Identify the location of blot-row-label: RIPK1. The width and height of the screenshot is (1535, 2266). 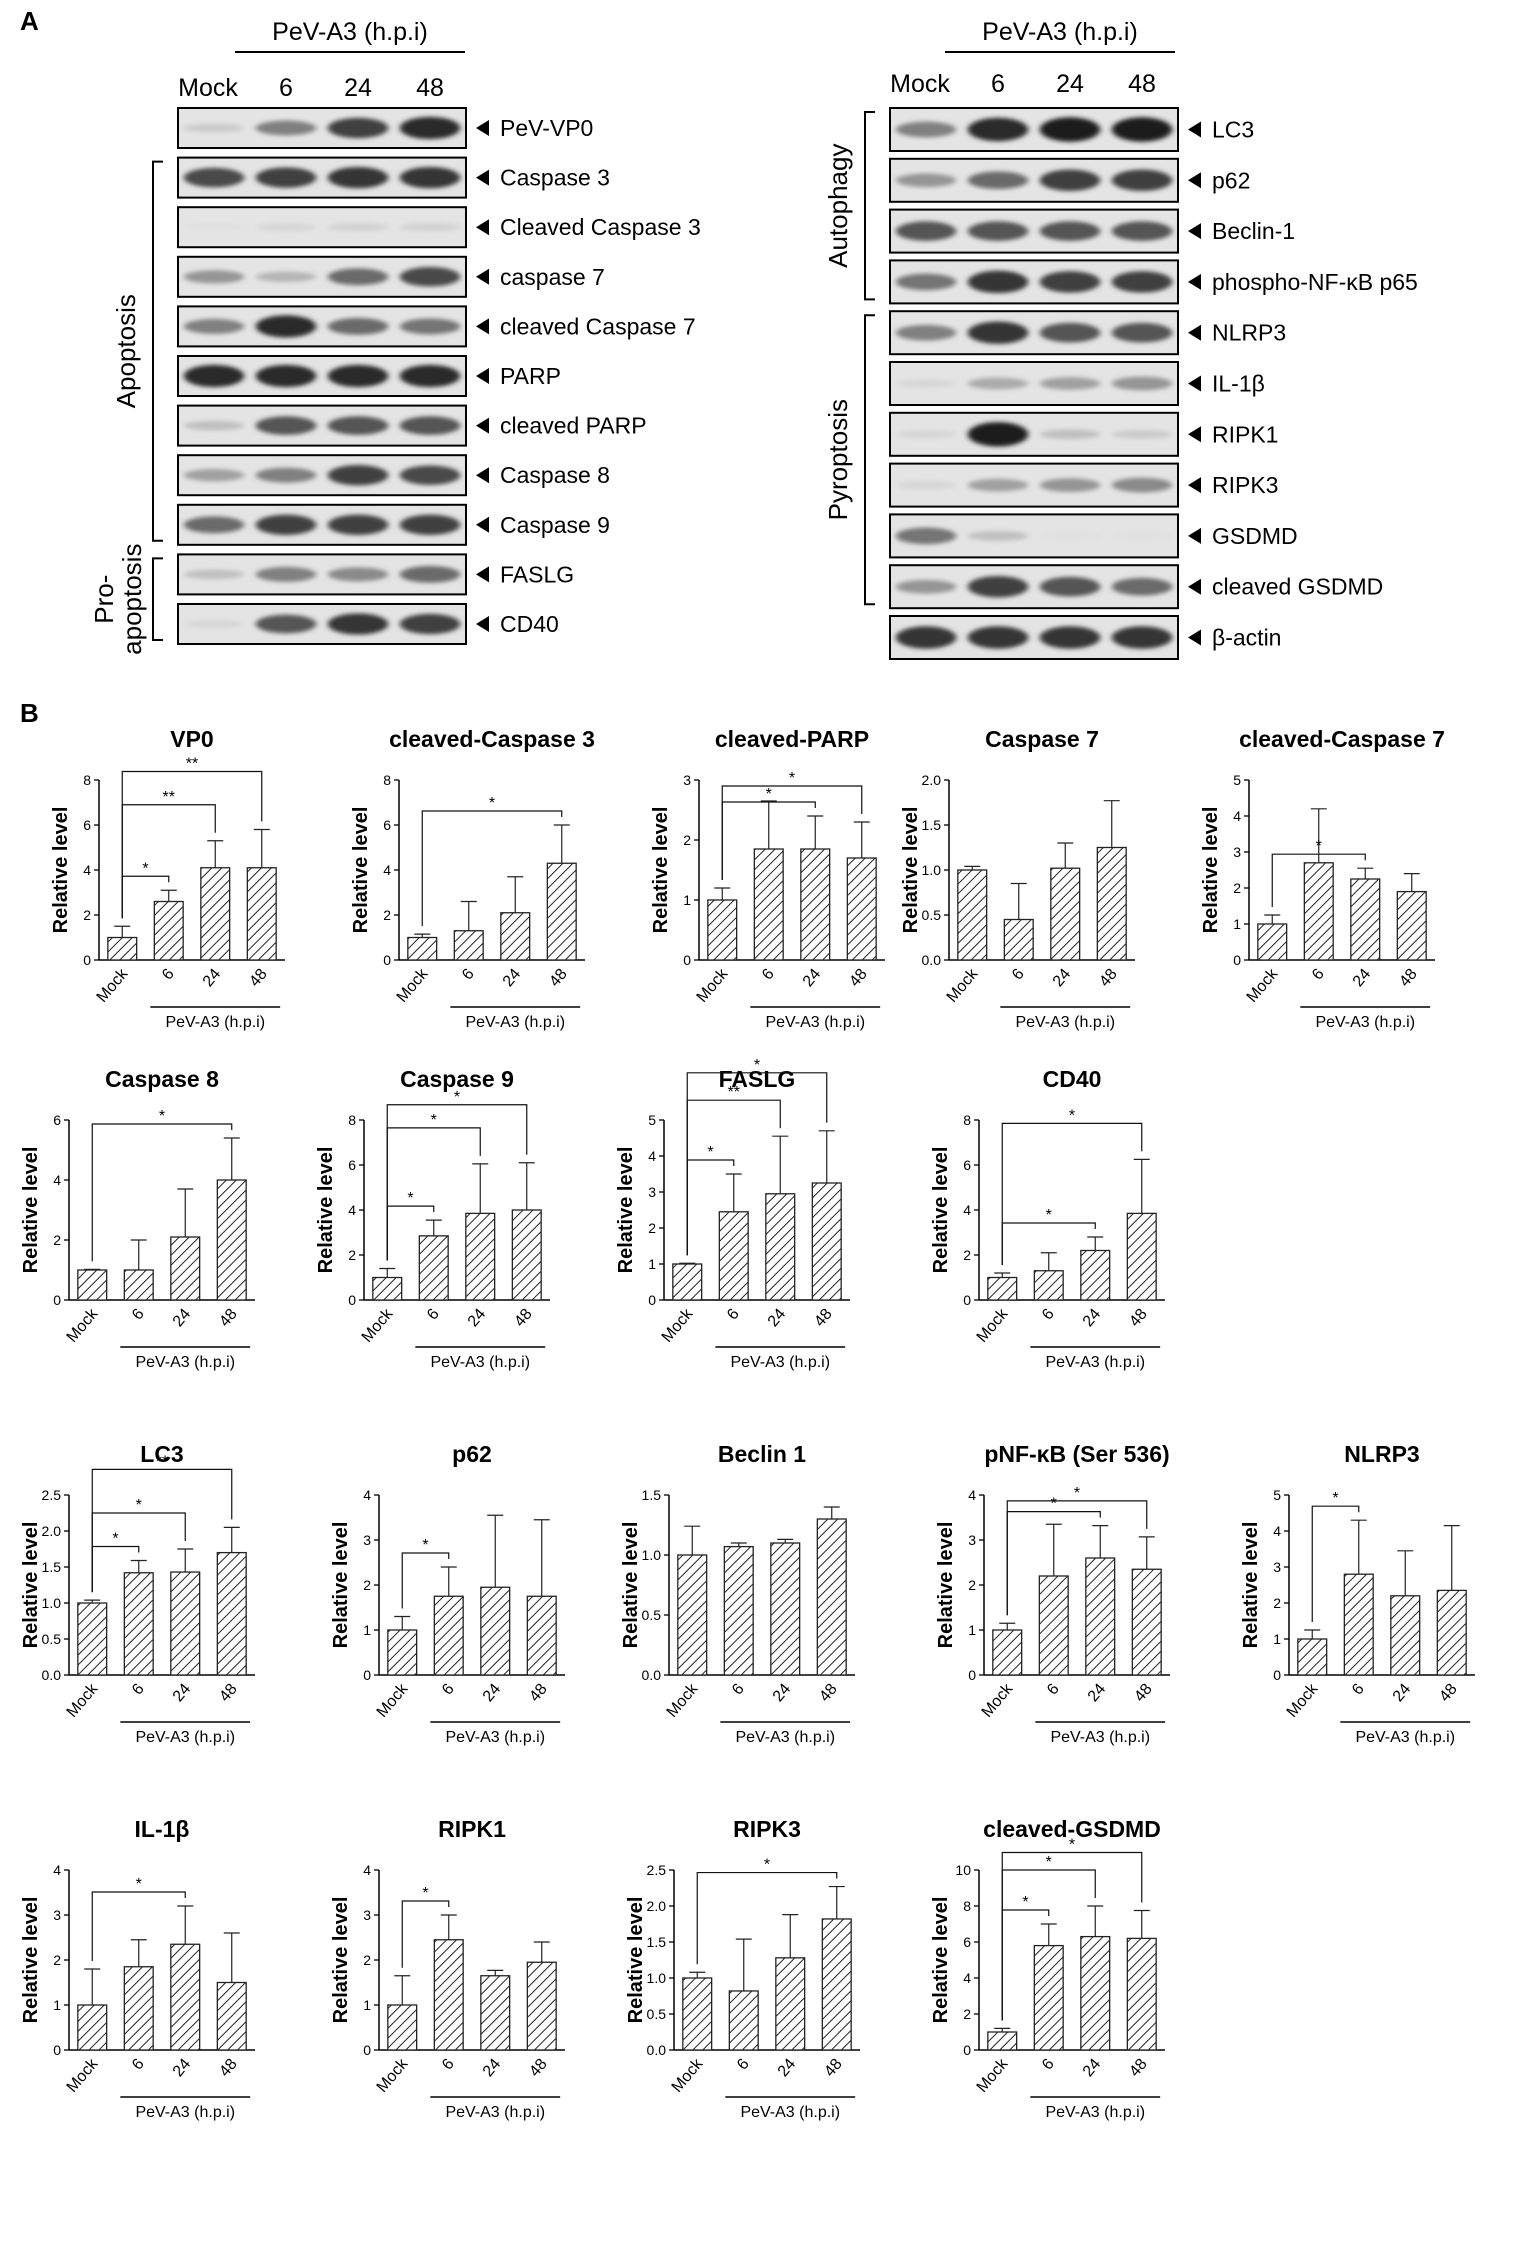
(1245, 434).